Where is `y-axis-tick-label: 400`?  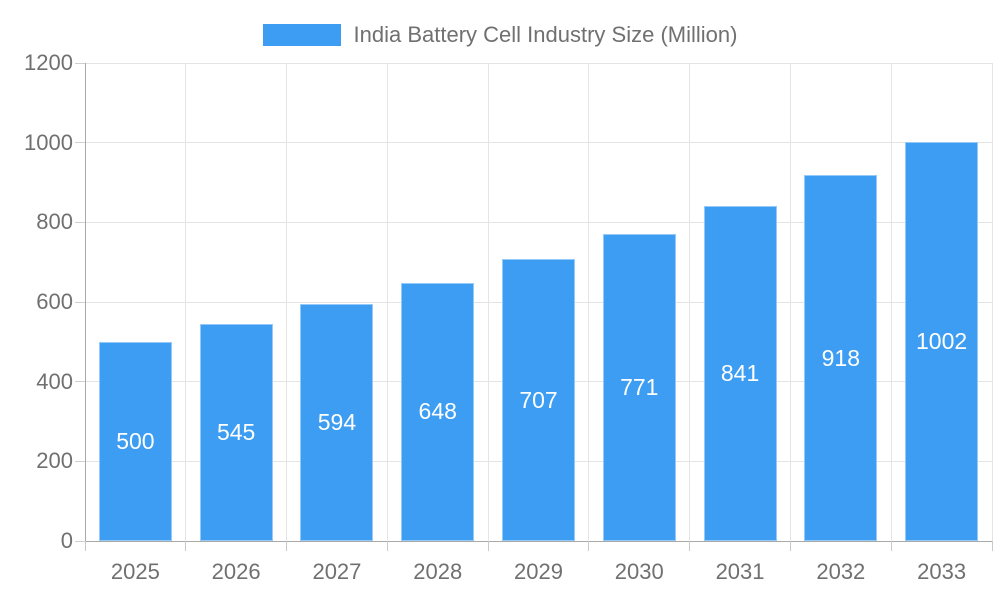
y-axis-tick-label: 400 is located at coordinates (54, 381).